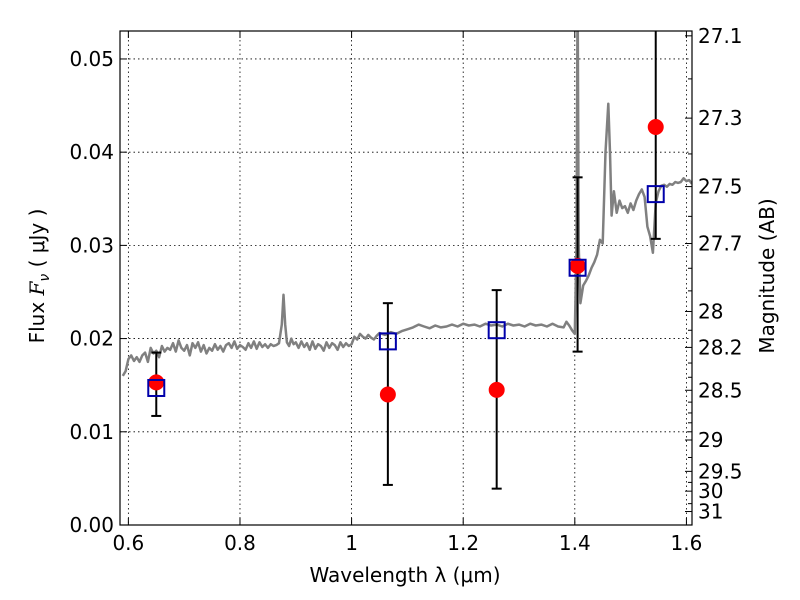 Image resolution: width=800 pixels, height=600 pixels. I want to click on mag-tick-label: 28.2, so click(720, 347).